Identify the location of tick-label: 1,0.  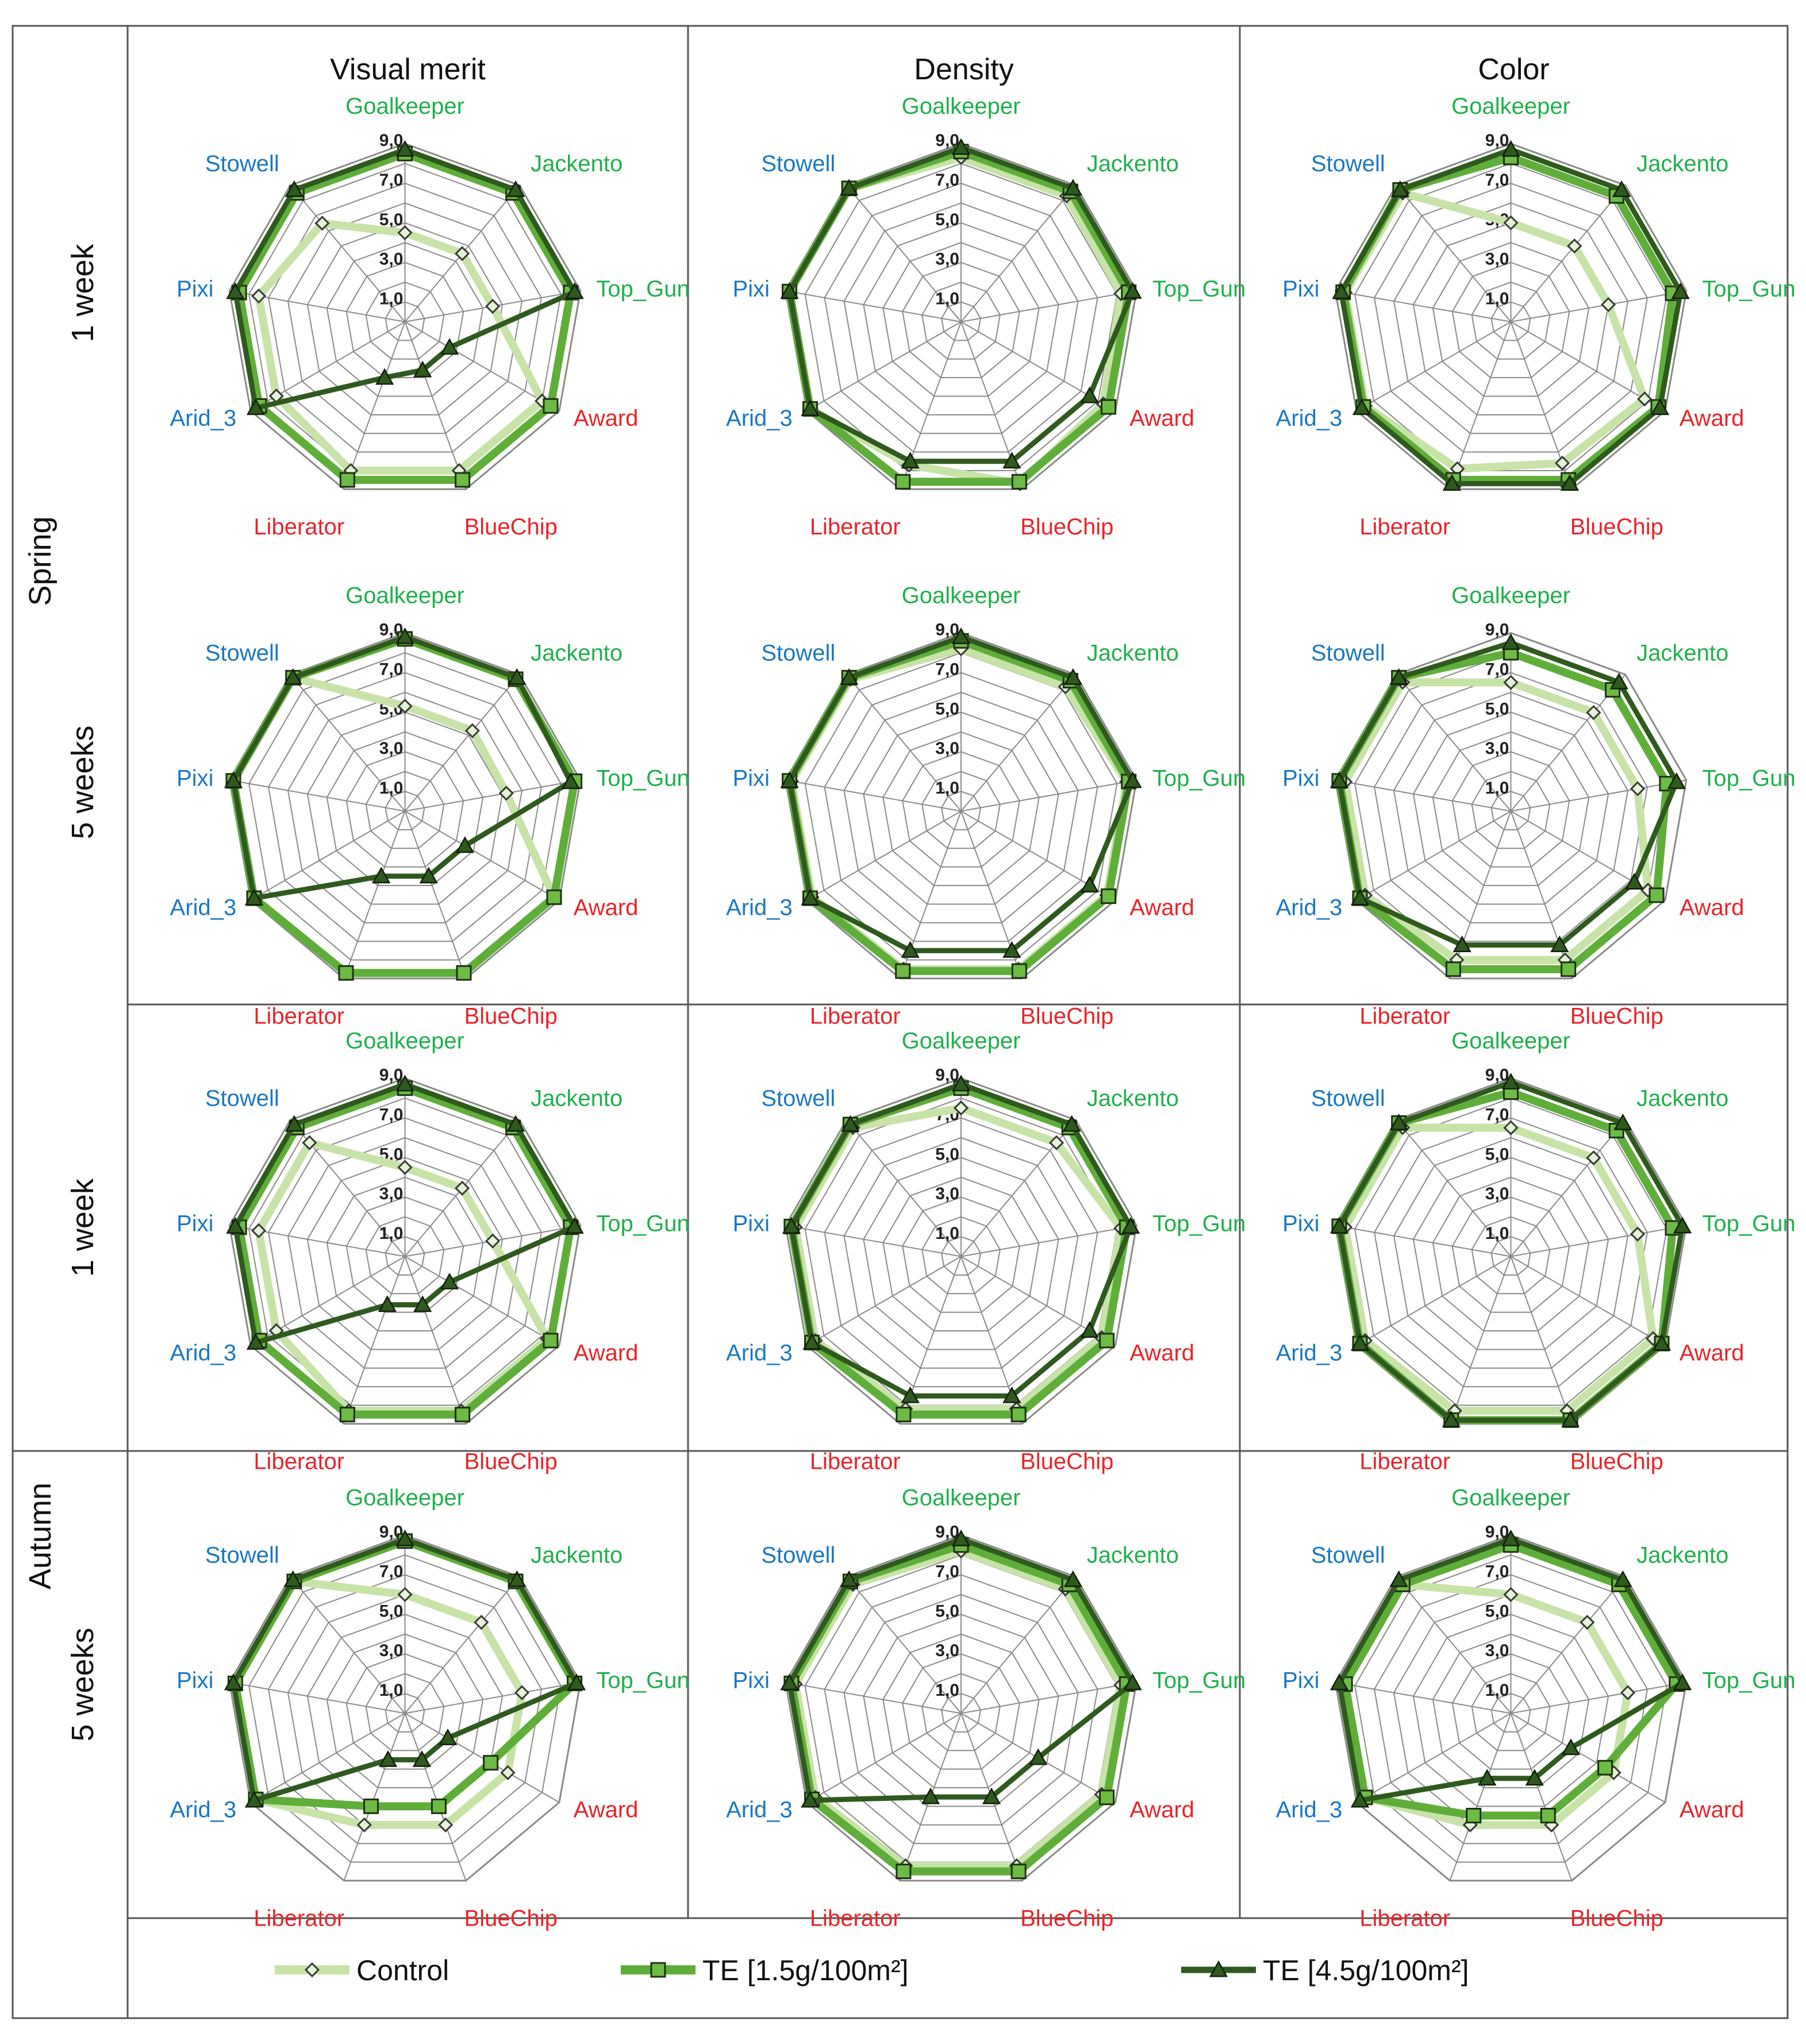
(947, 788).